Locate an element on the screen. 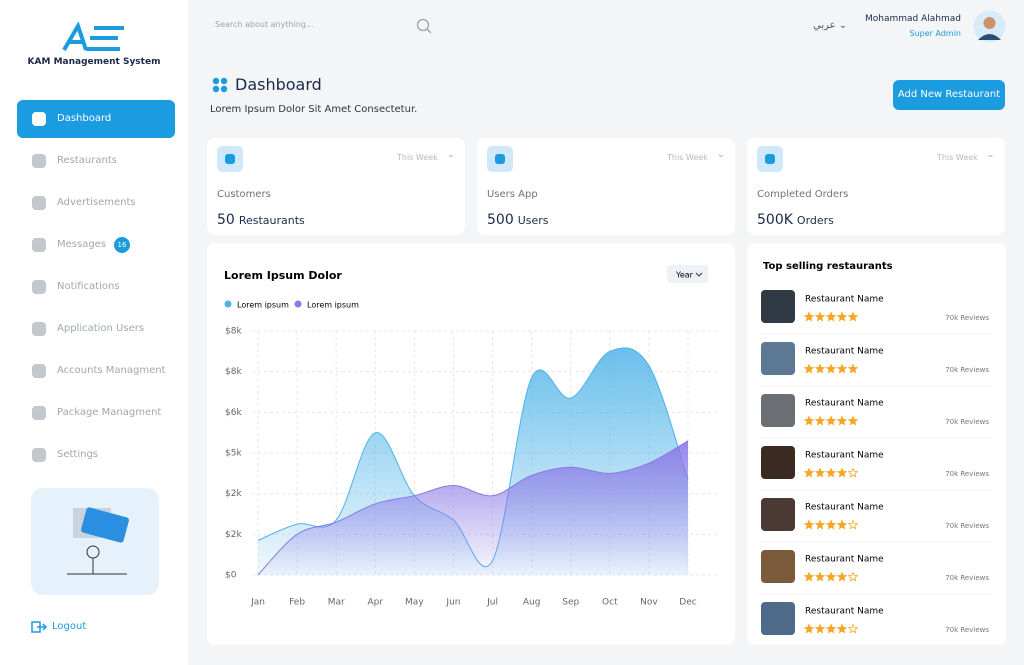 Image resolution: width=1024 pixels, height=665 pixels. language-label: عربي is located at coordinates (824, 25).